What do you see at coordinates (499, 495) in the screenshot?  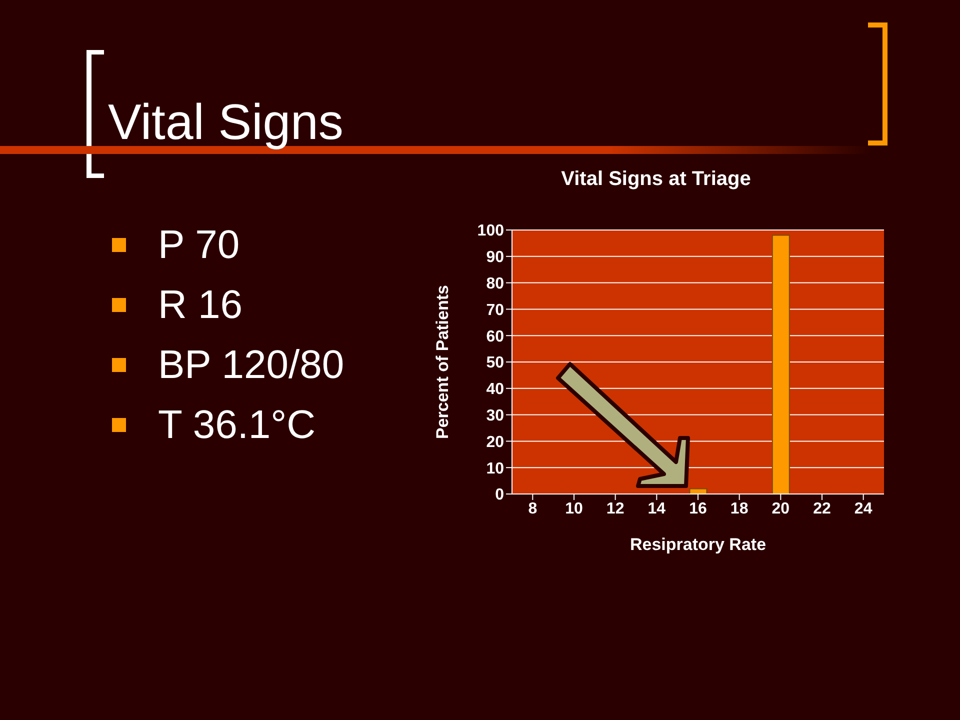 I see `y-tick-label: 0` at bounding box center [499, 495].